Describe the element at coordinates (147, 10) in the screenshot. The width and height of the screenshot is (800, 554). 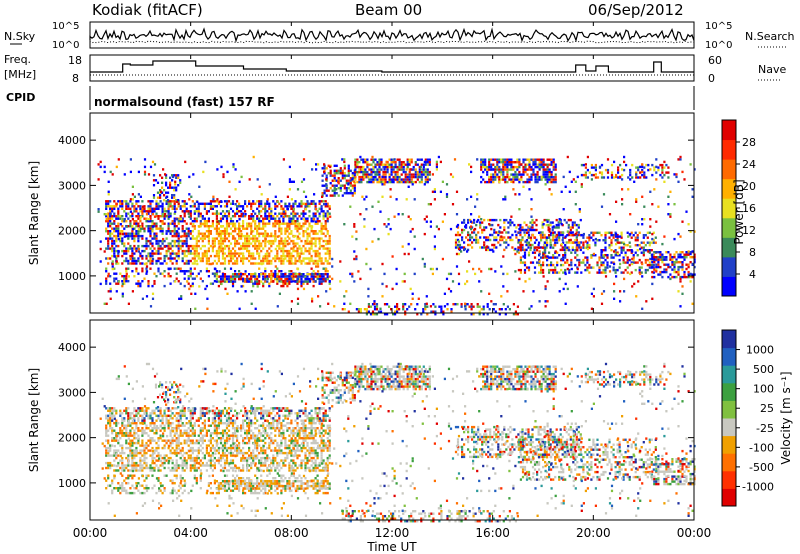
I see `station-title: Kodiak (fitACF)` at that location.